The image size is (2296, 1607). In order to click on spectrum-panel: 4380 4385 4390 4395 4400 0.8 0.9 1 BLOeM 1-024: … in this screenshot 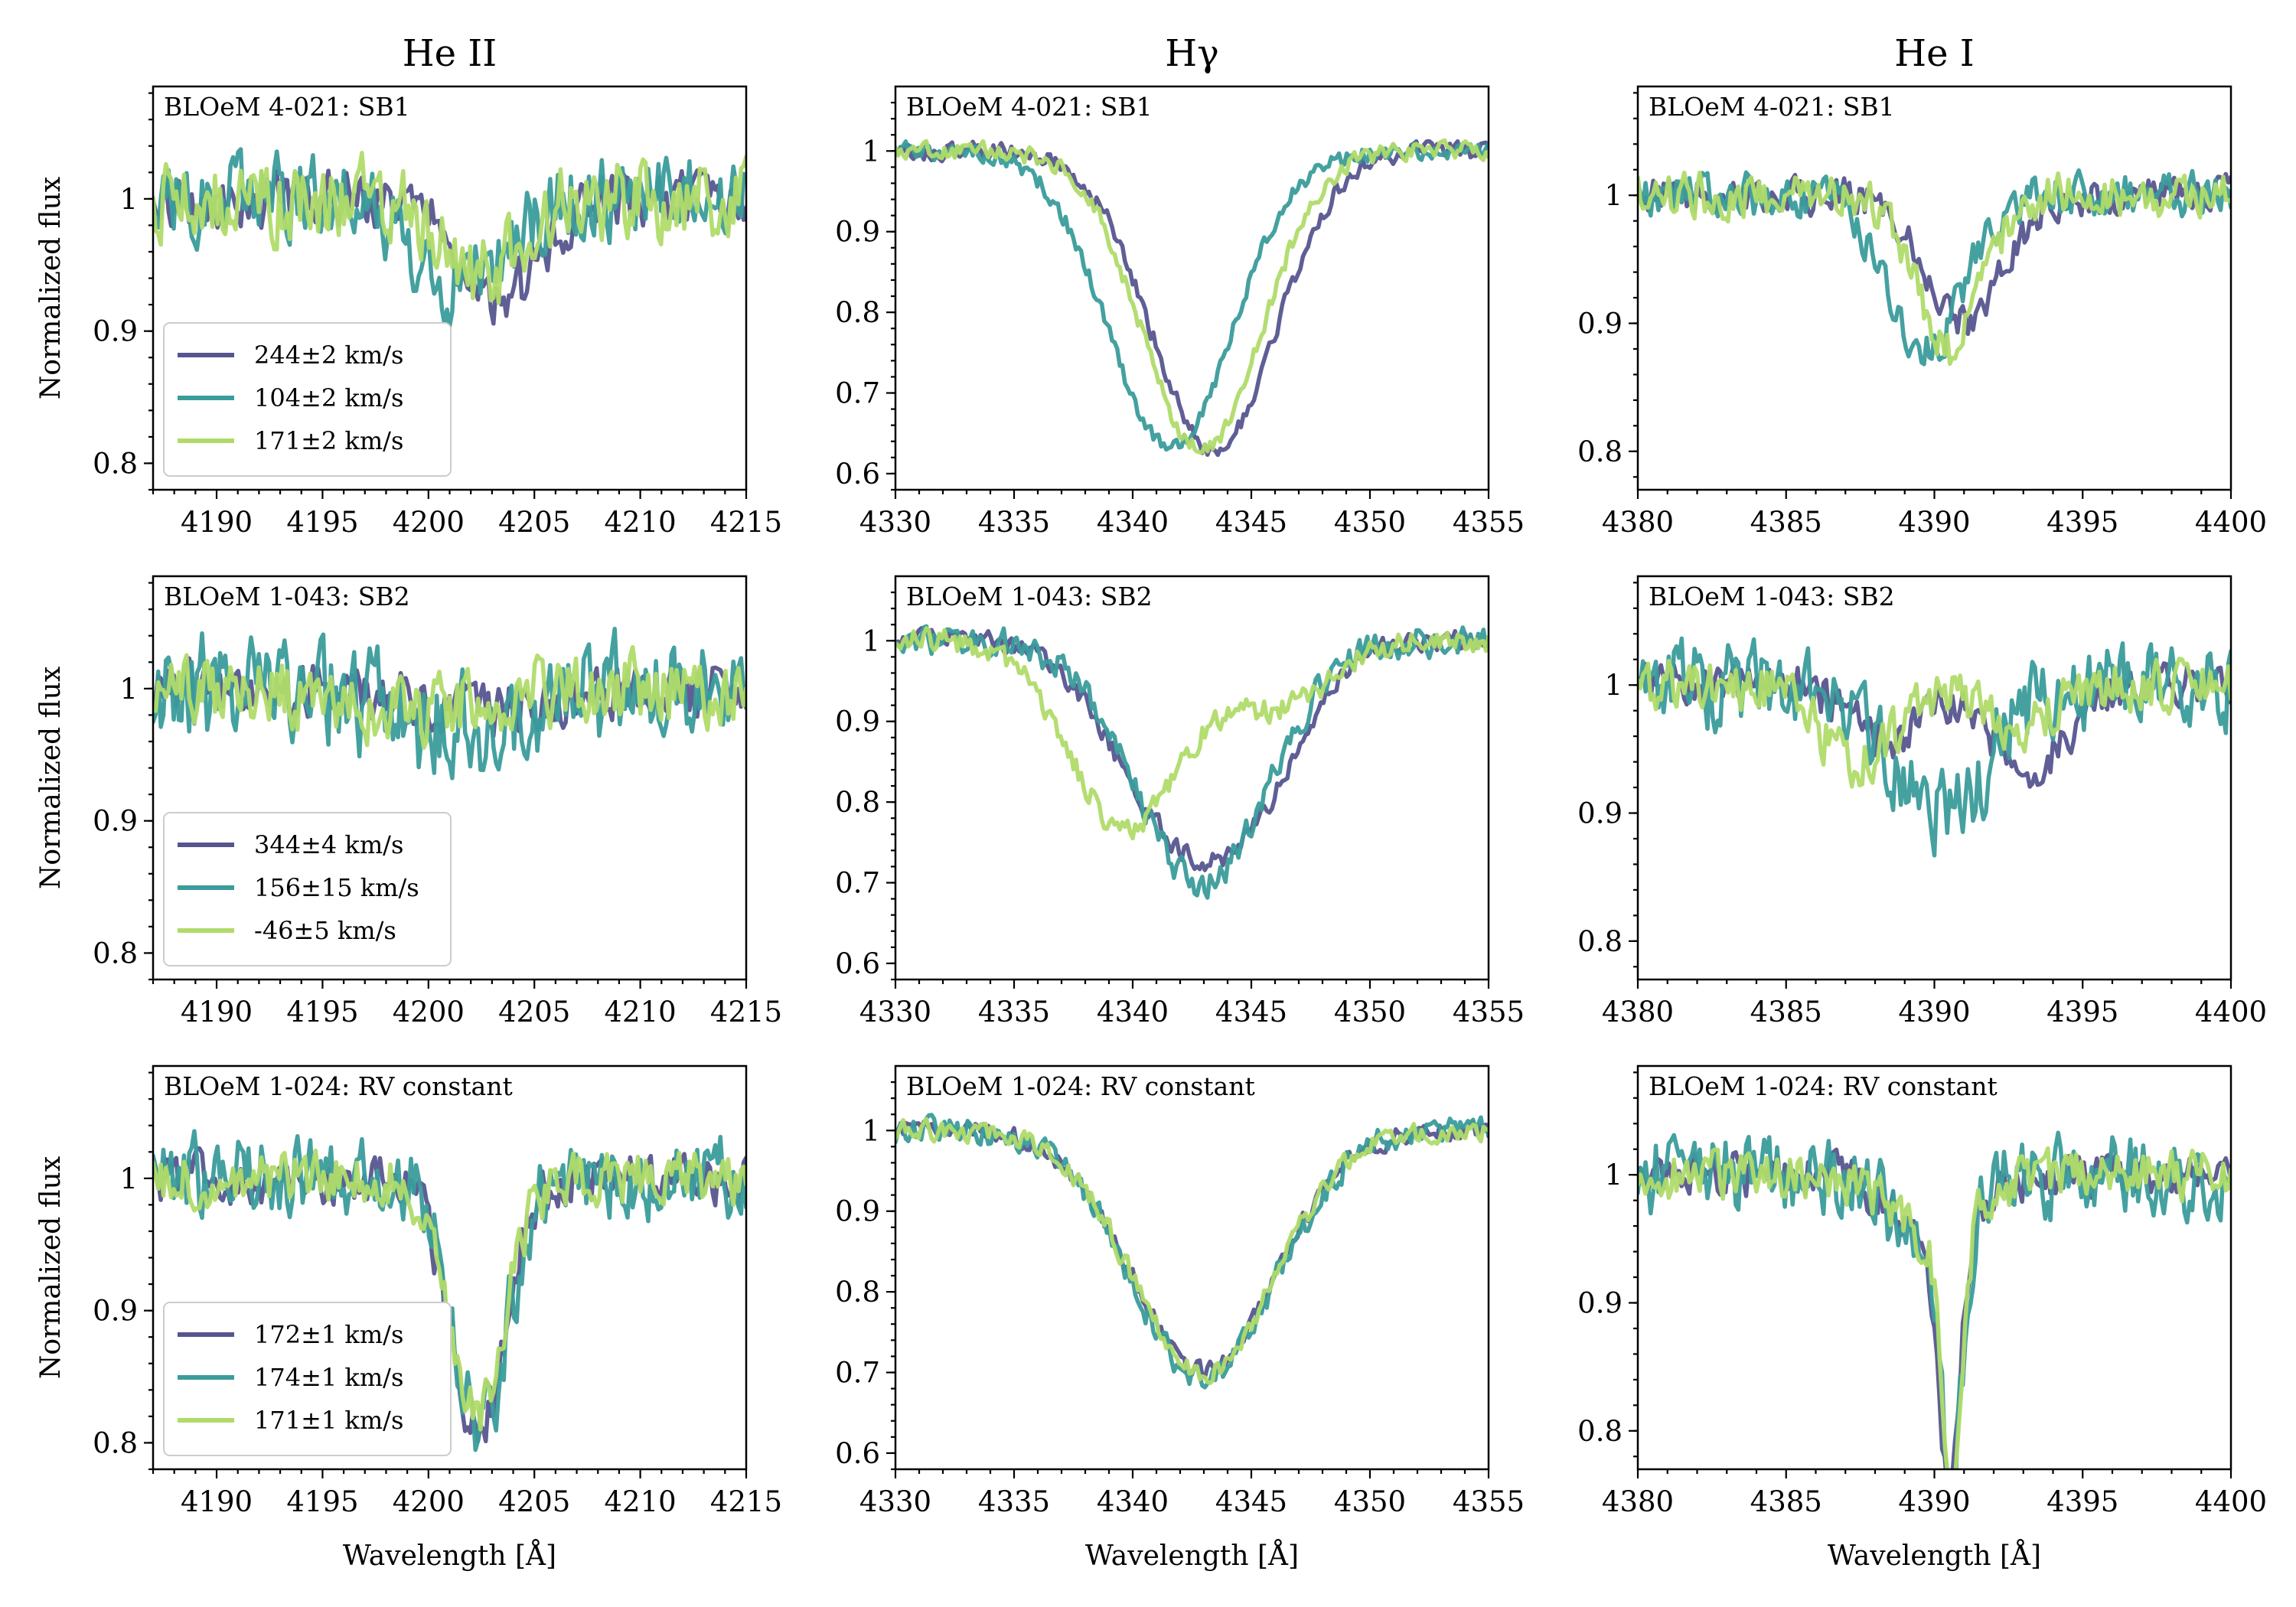, I will do `click(1922, 1318)`.